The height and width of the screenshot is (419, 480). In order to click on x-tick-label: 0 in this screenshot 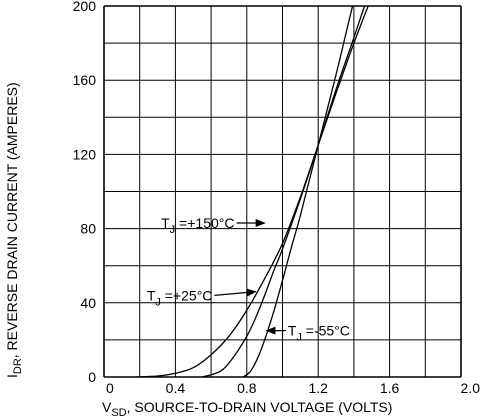, I will do `click(110, 388)`.